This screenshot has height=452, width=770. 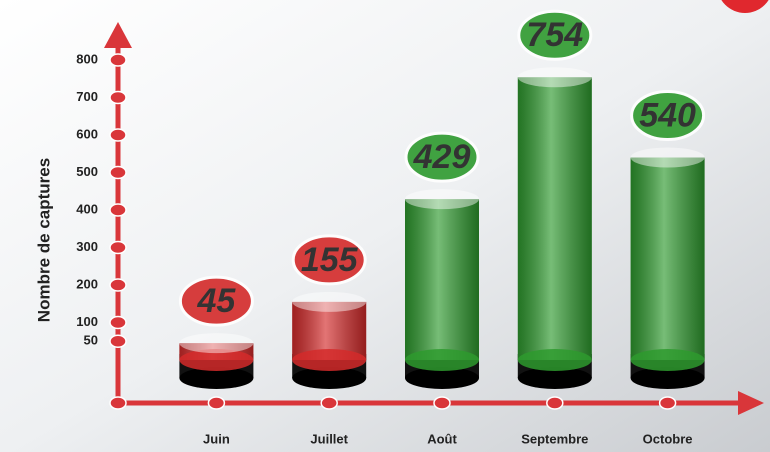 I want to click on y-axis-arrow, so click(x=118, y=35).